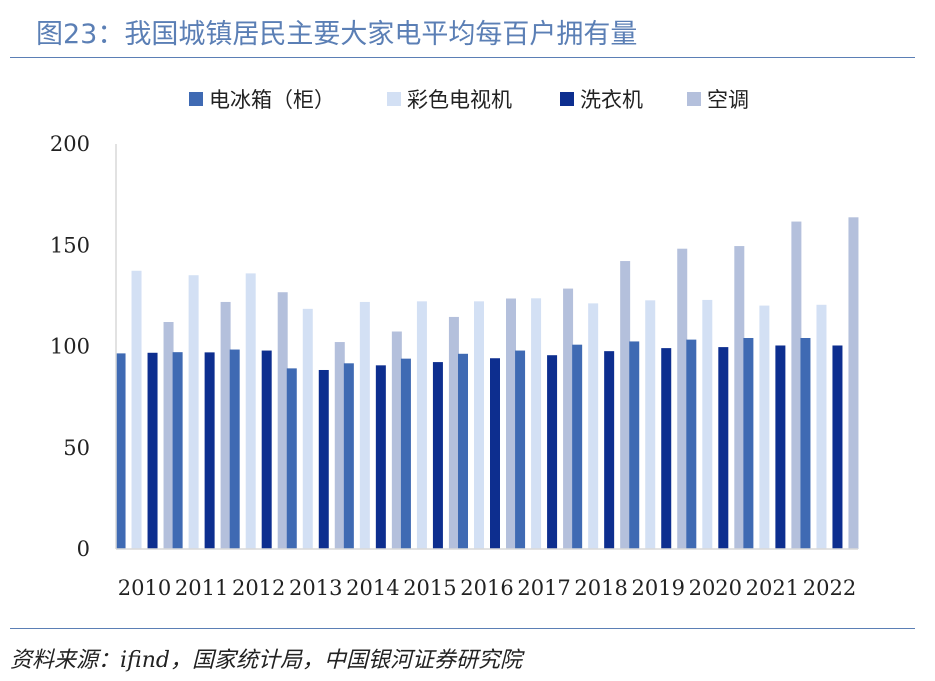 The image size is (935, 681). What do you see at coordinates (272, 100) in the screenshot?
I see `legend-label: 电冰箱（柜）` at bounding box center [272, 100].